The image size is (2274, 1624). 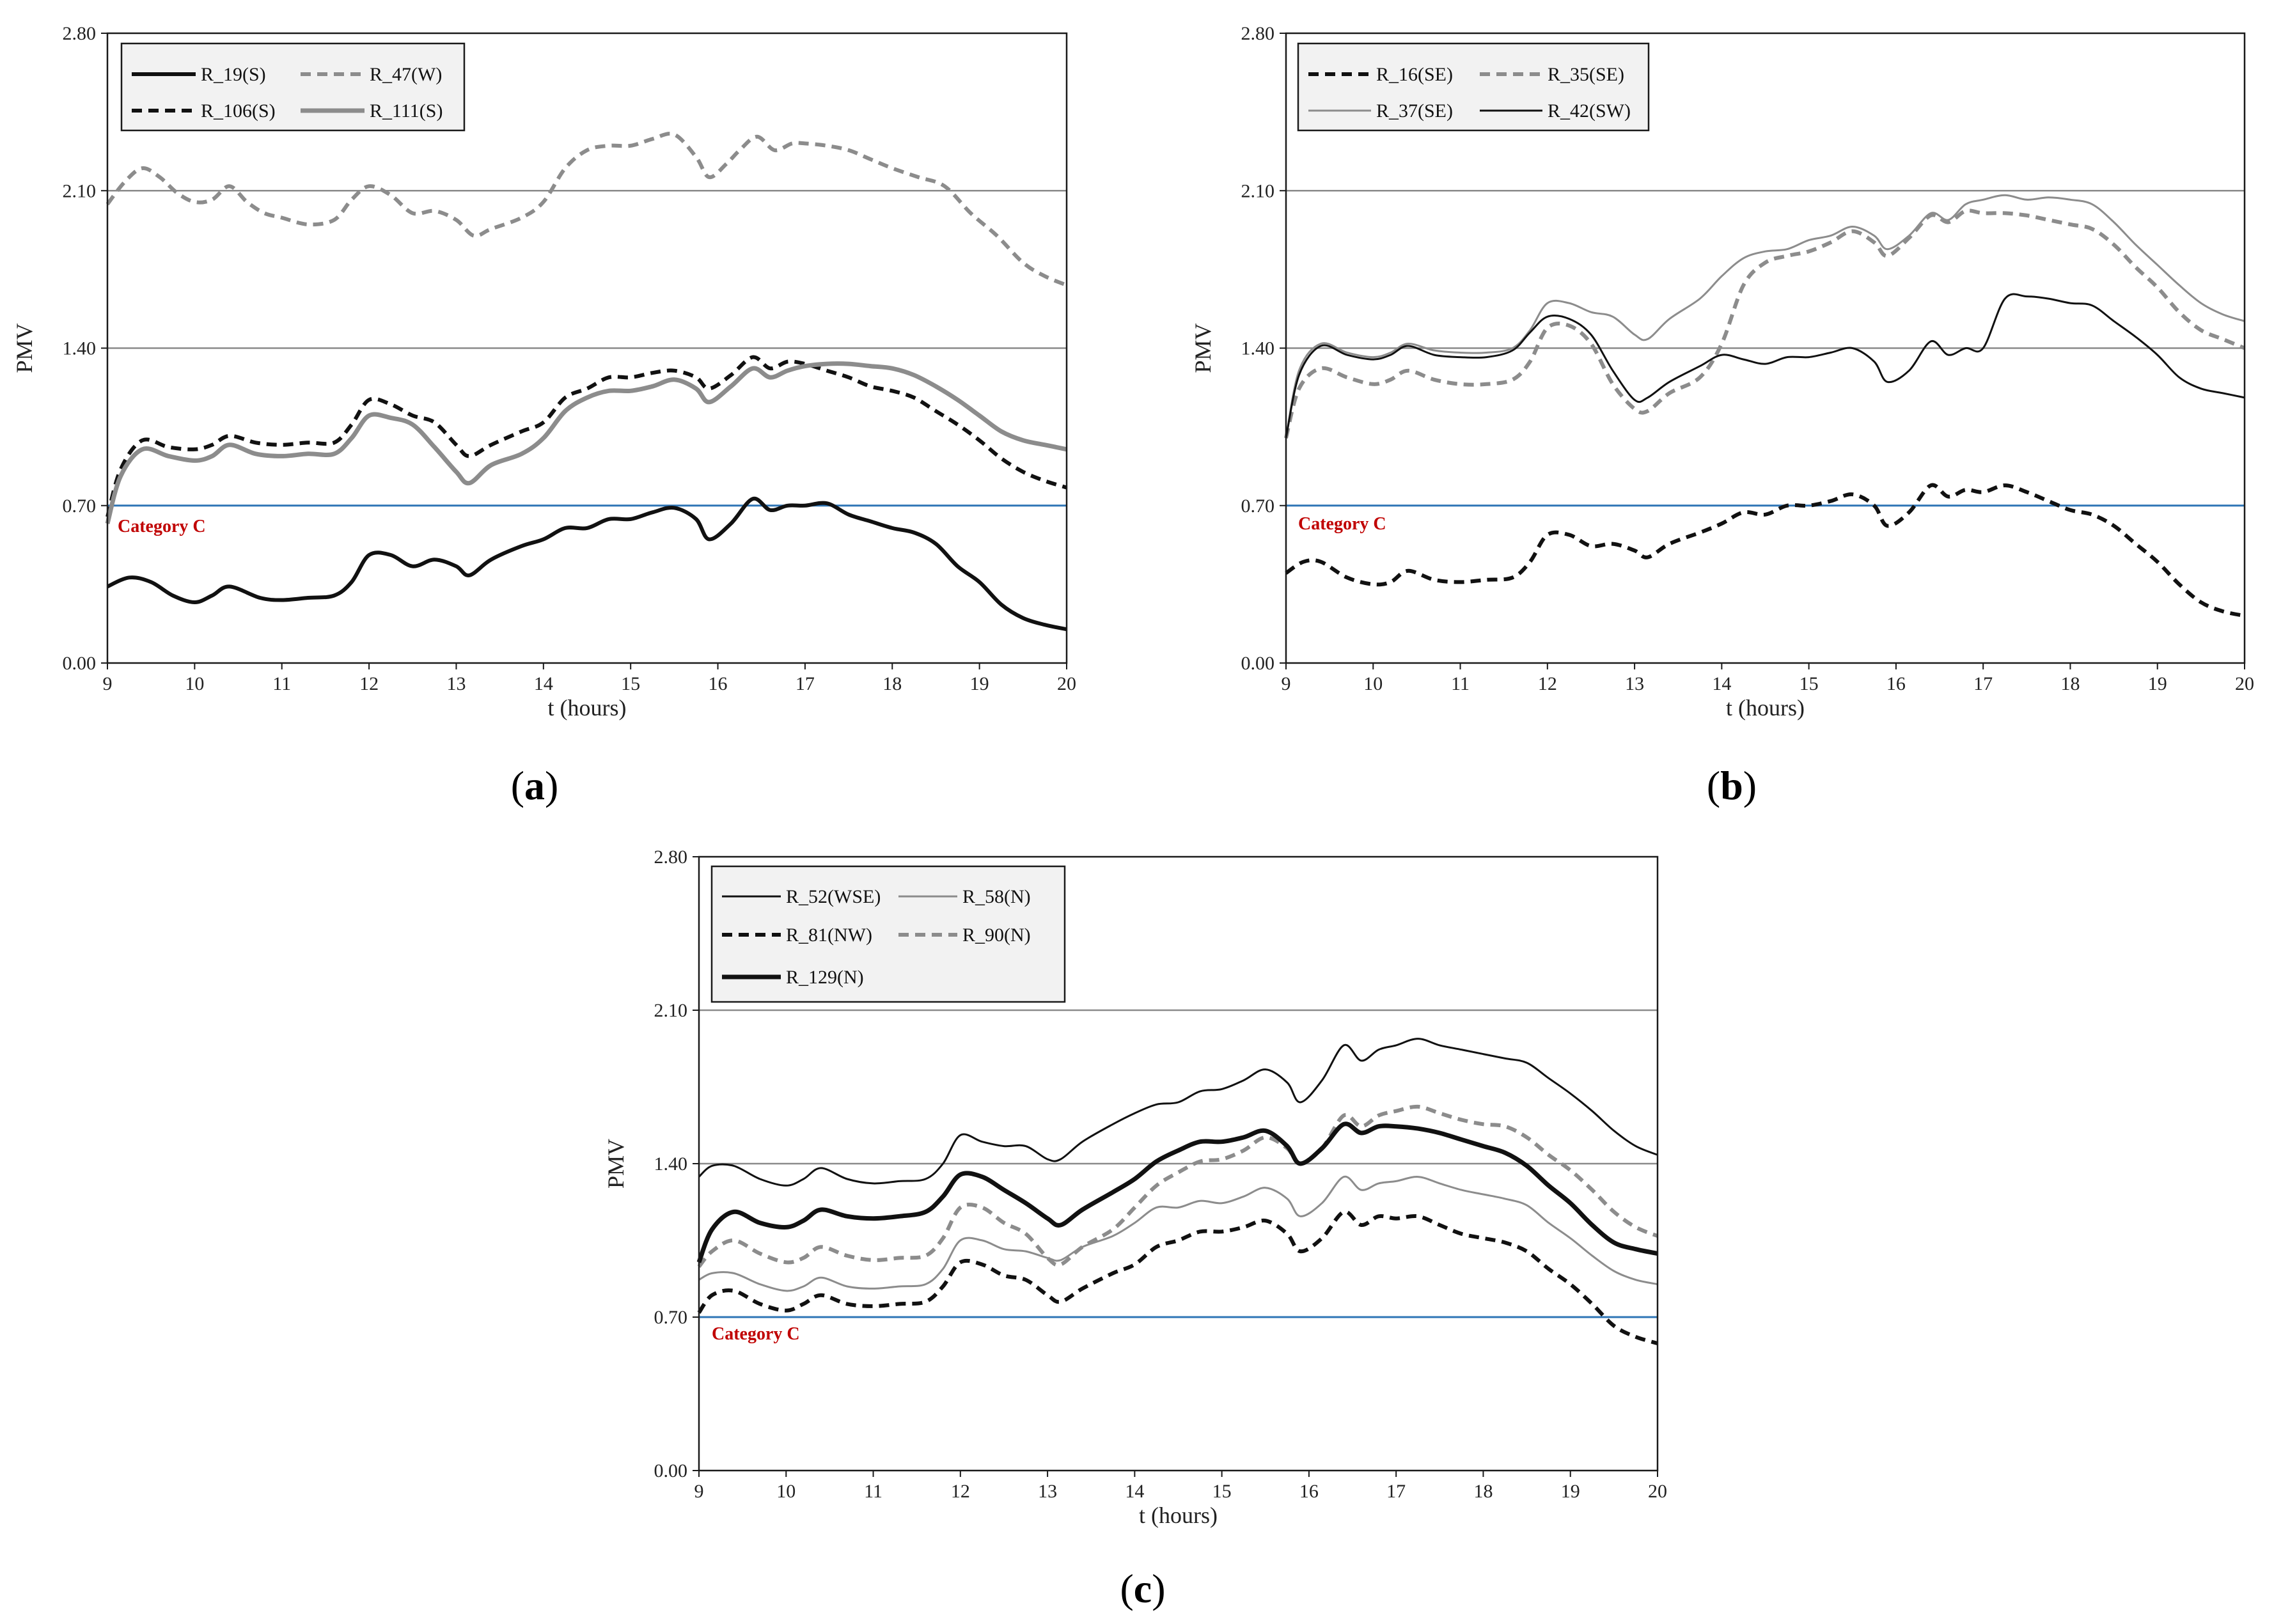 I want to click on legend-label: R_81(NW), so click(x=829, y=935).